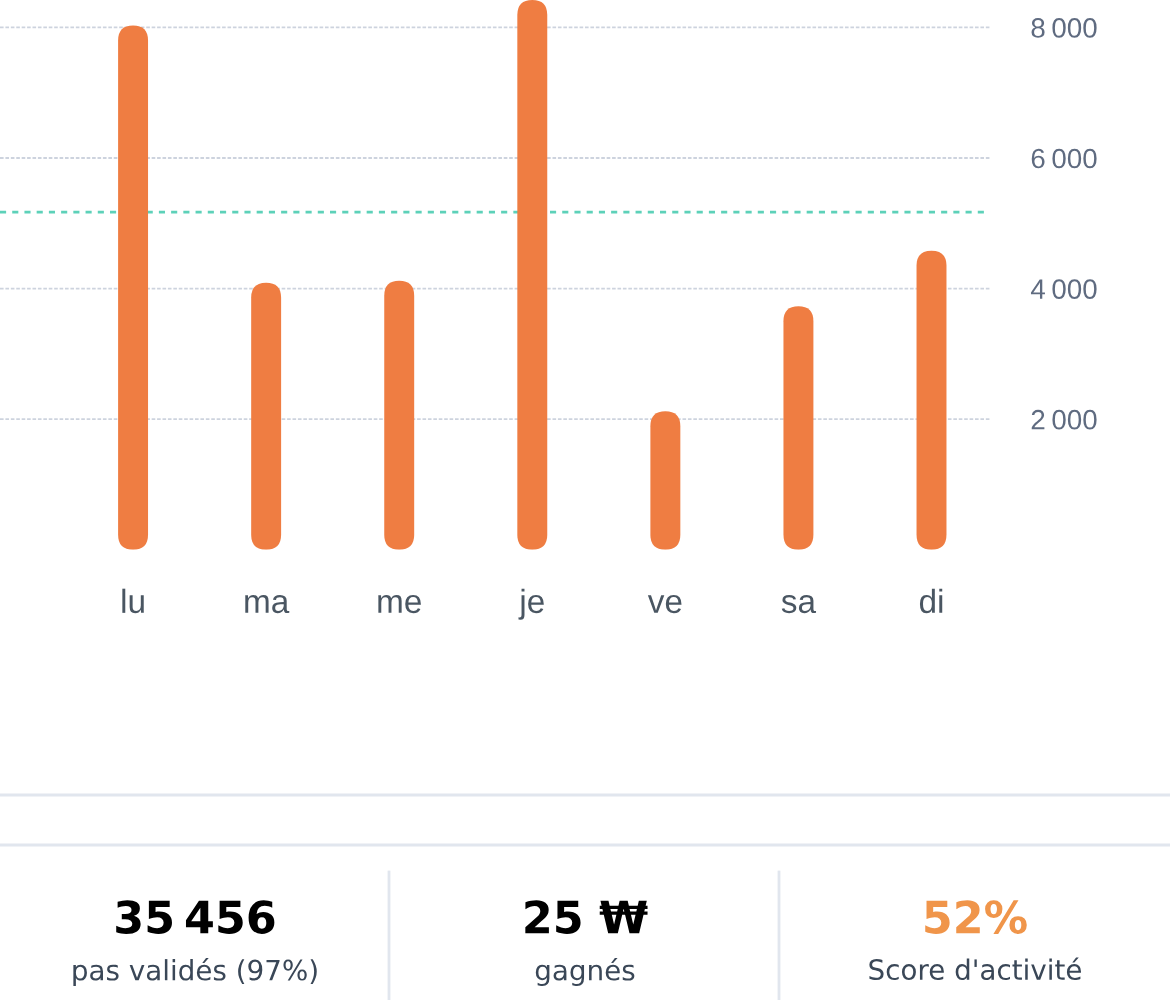  What do you see at coordinates (976, 917) in the screenshot?
I see `text: 52%` at bounding box center [976, 917].